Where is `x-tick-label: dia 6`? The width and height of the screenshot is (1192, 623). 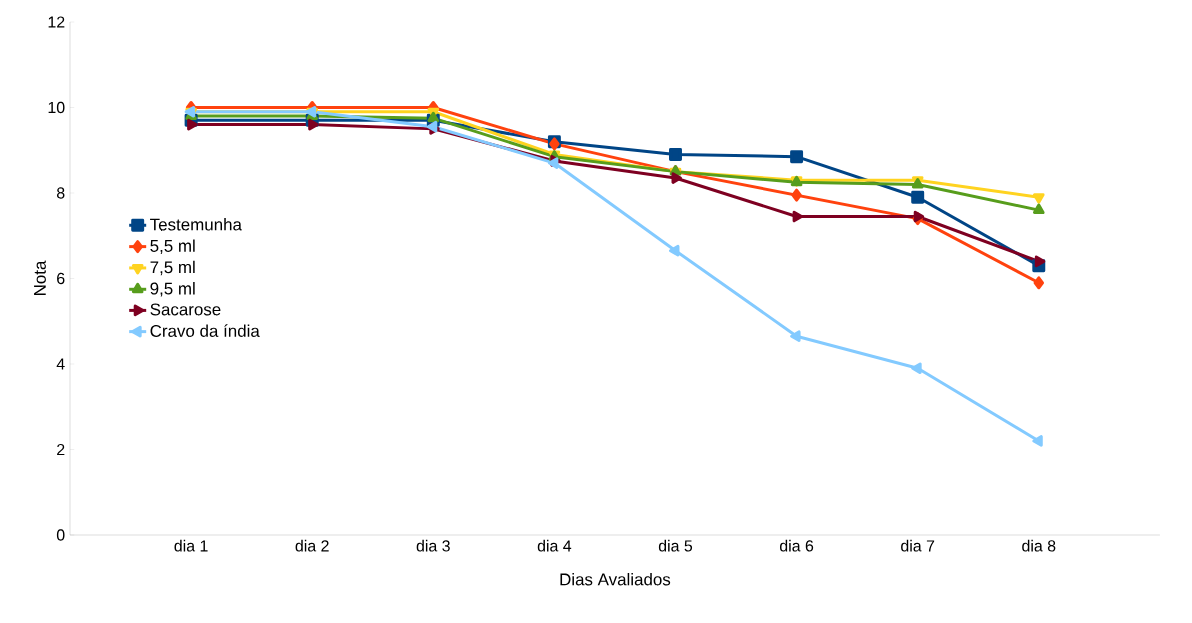 x-tick-label: dia 6 is located at coordinates (796, 545).